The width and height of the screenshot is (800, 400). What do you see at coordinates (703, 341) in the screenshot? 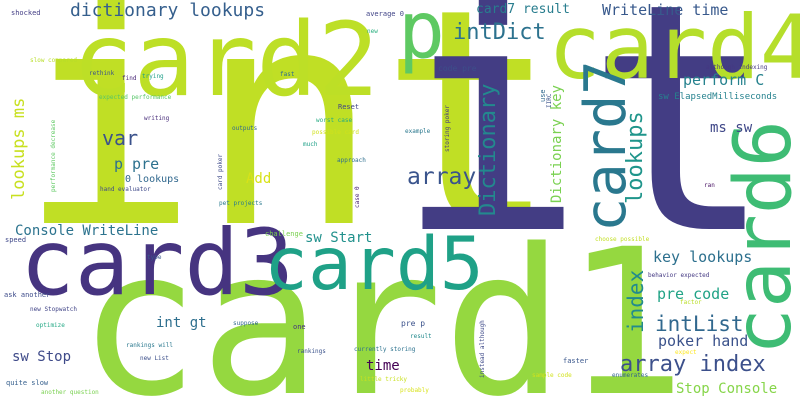
I see `word: poker hand` at bounding box center [703, 341].